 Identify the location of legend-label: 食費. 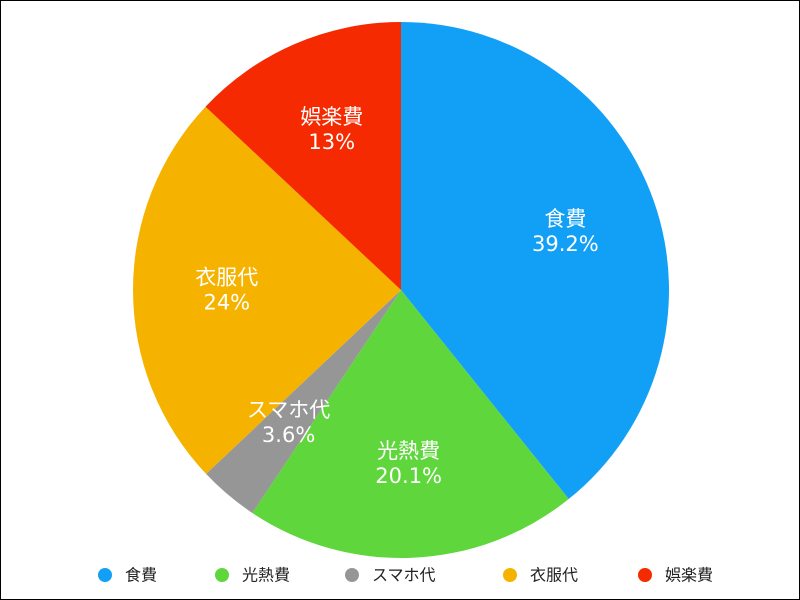
(141, 575).